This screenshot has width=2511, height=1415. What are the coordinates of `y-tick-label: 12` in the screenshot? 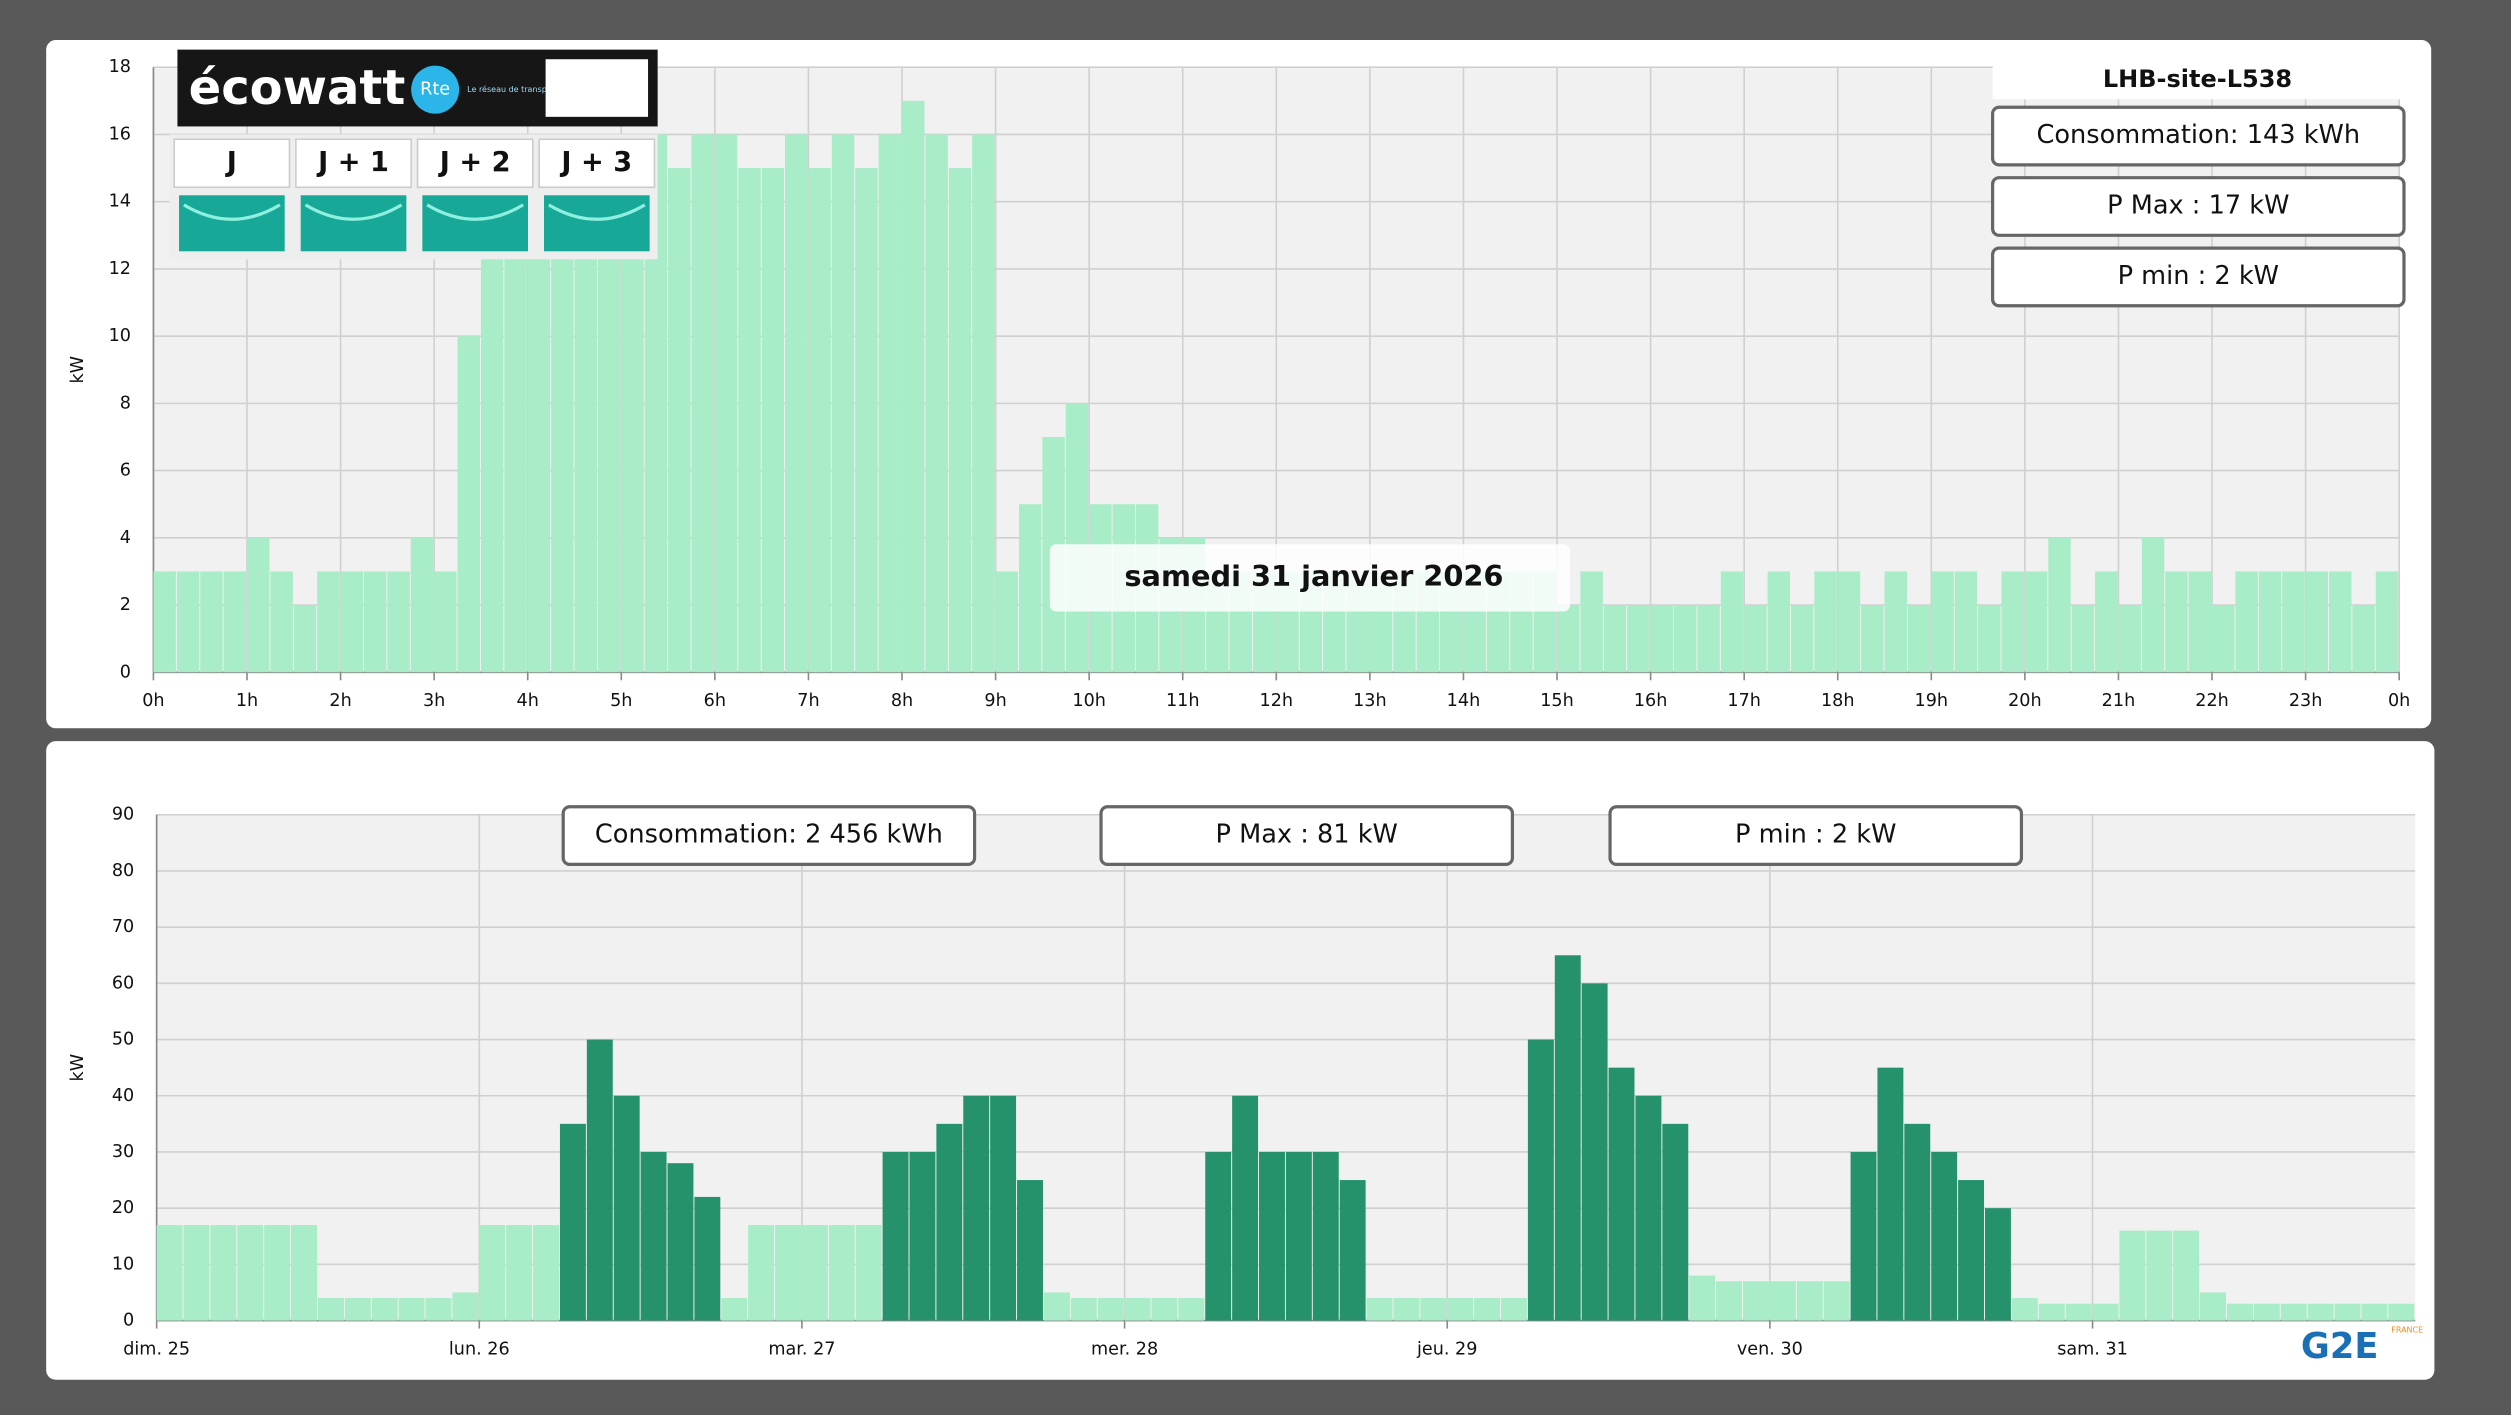 It's located at (120, 269).